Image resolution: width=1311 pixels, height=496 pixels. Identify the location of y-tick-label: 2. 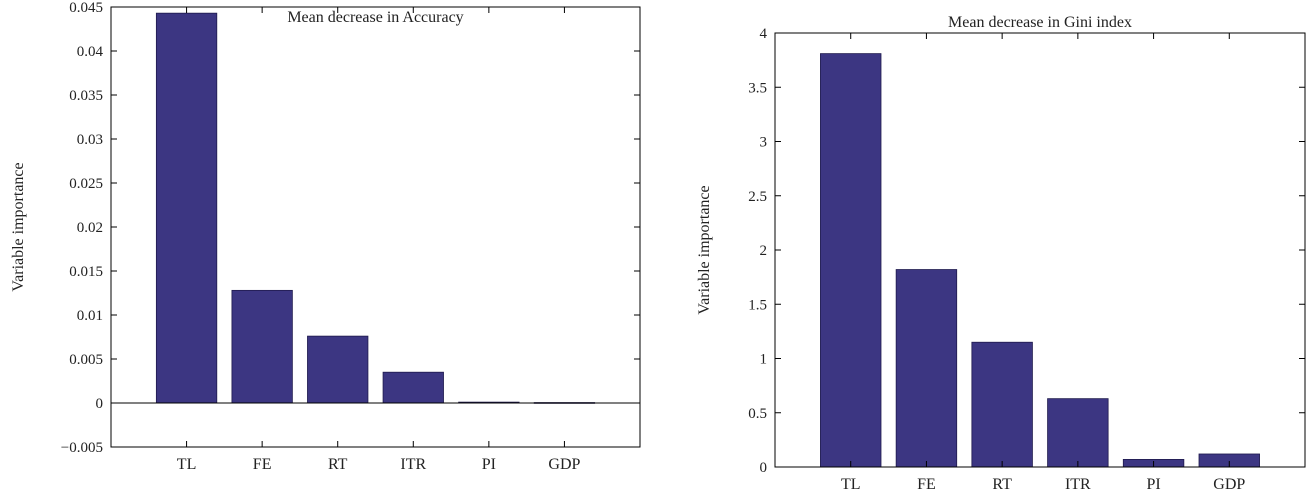
(764, 251).